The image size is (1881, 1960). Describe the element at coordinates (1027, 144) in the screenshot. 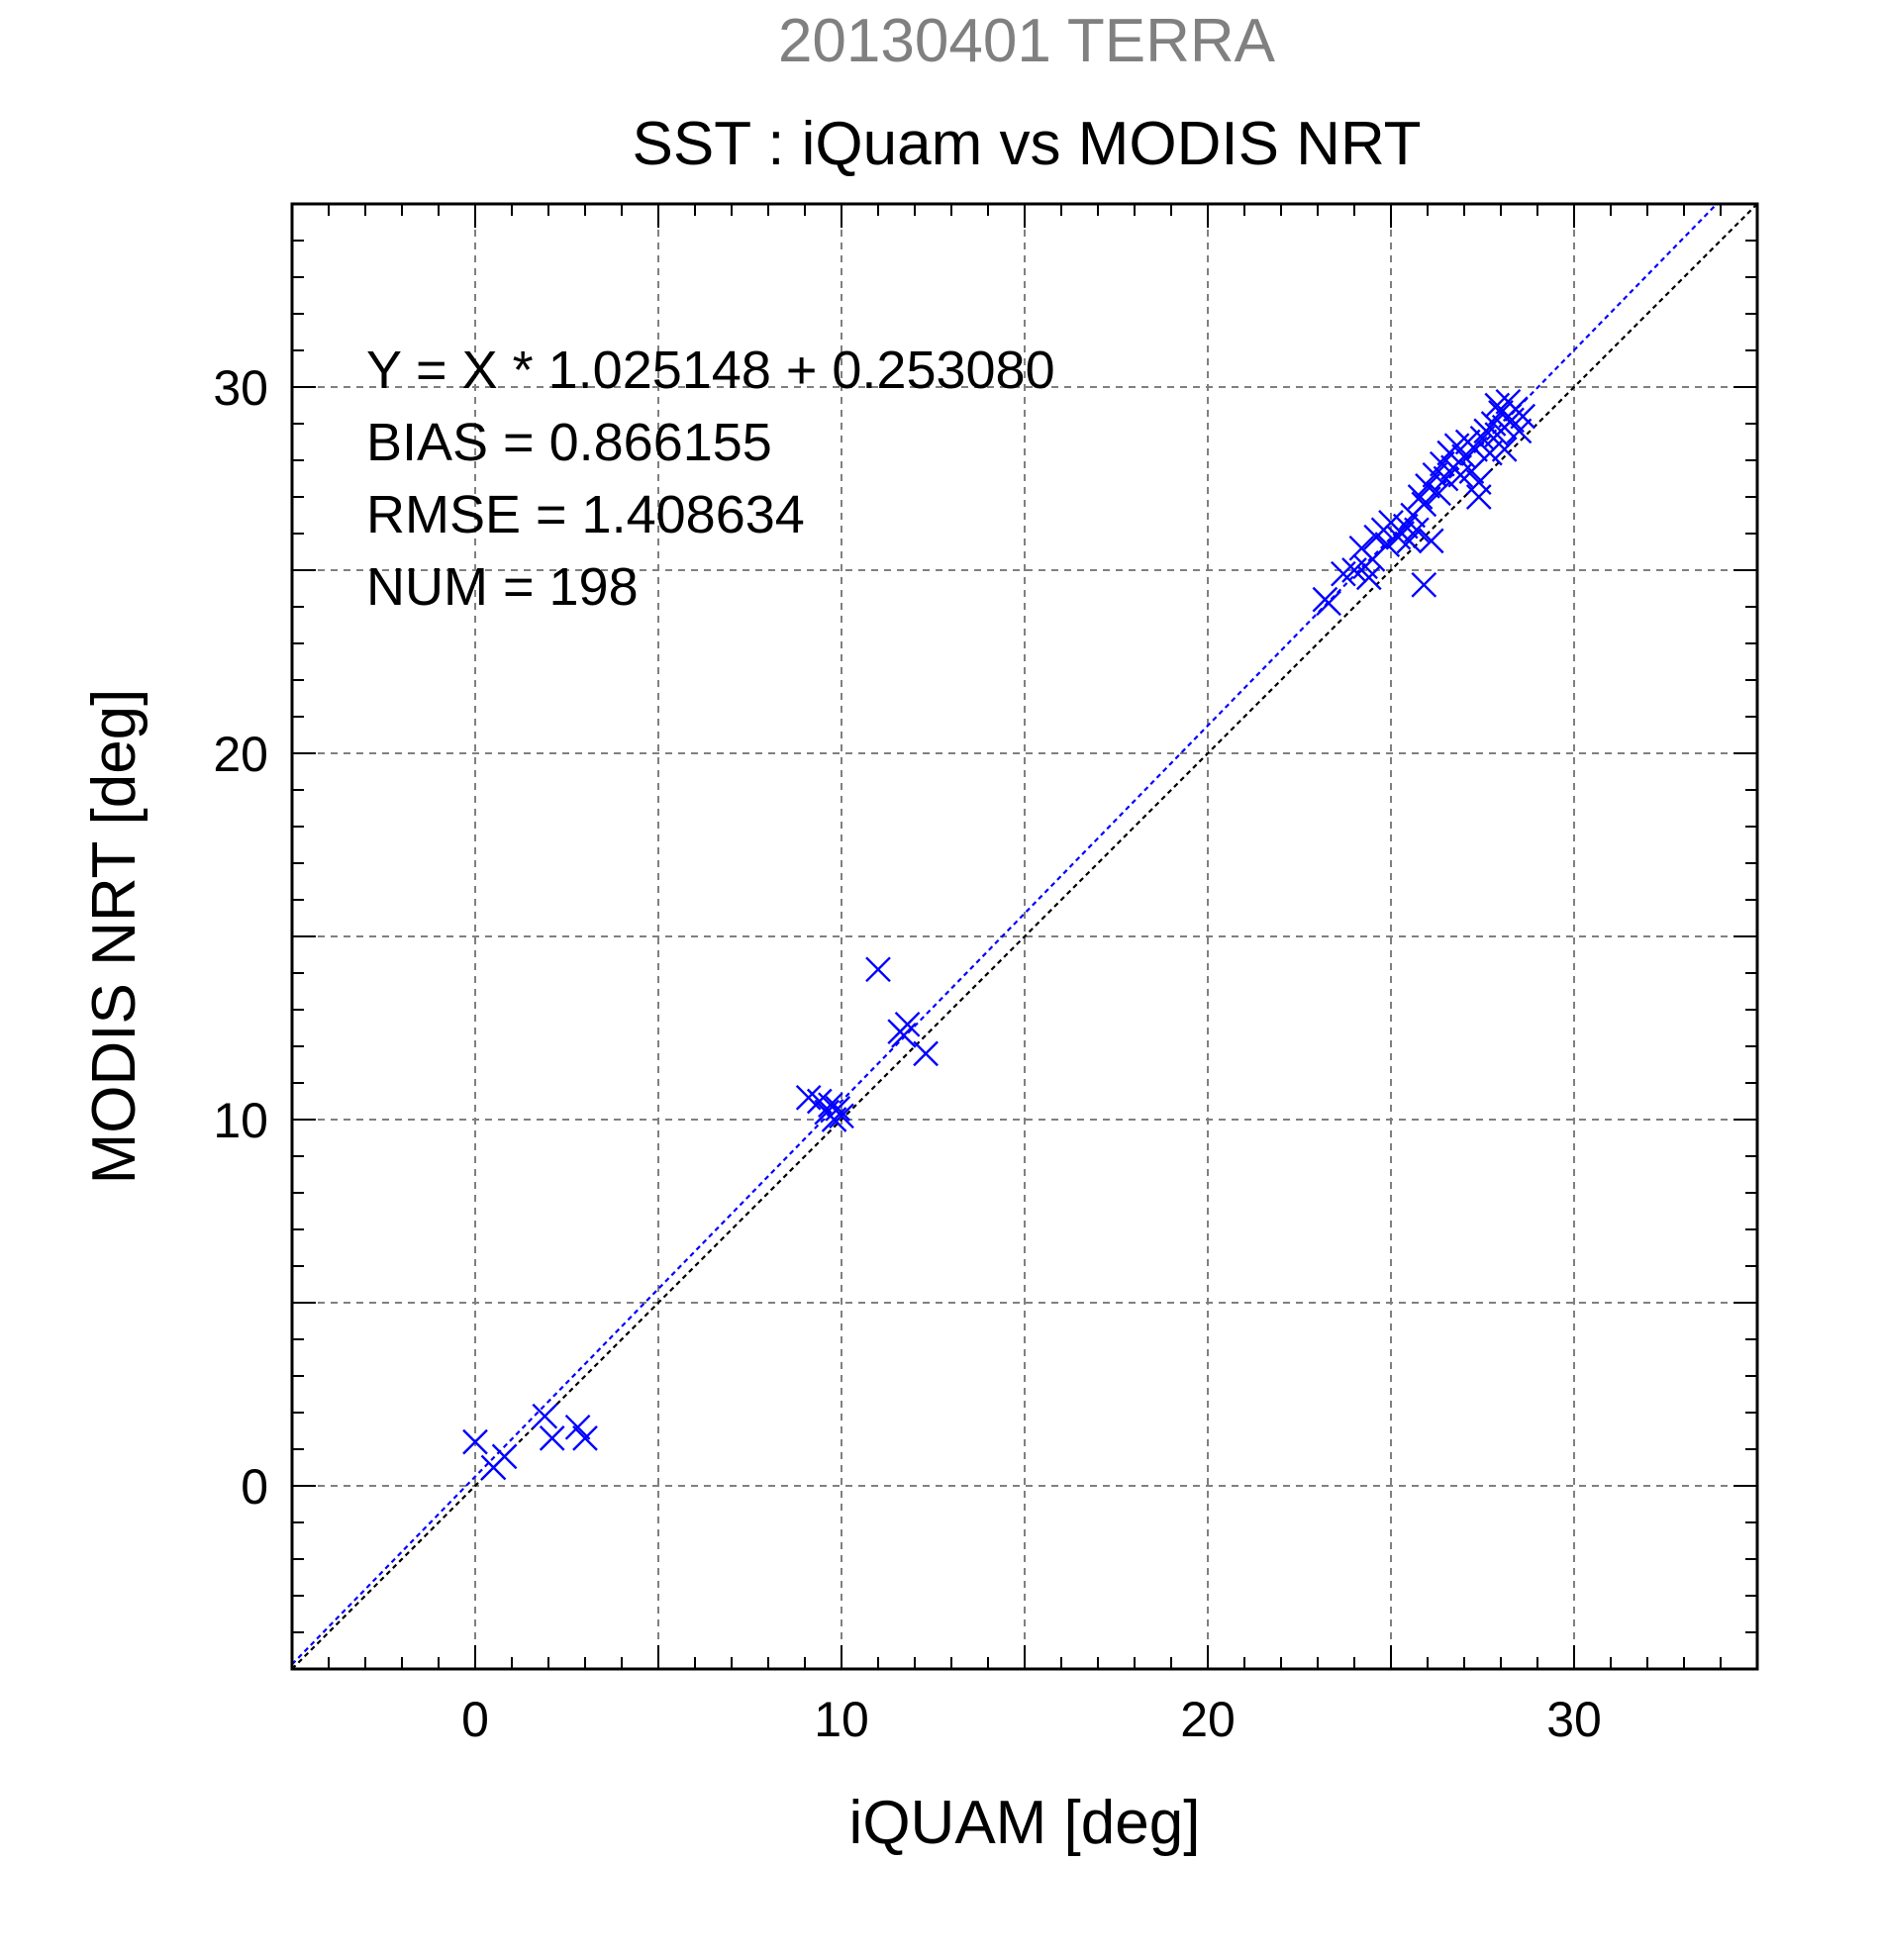

I see `chart-title: SST : iQuam vs MODIS NRT` at that location.